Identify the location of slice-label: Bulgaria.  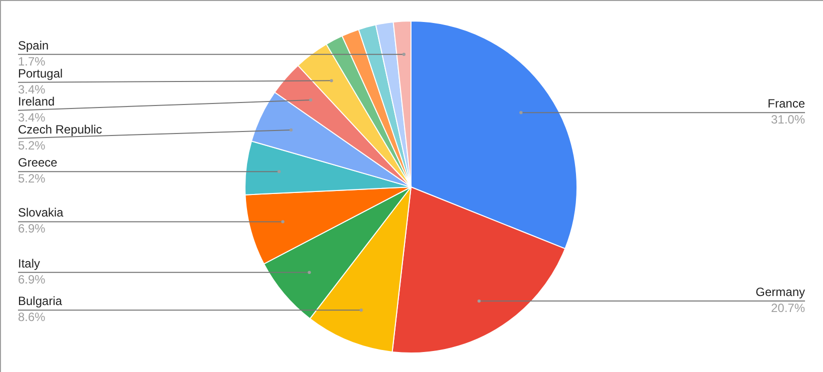
(40, 301).